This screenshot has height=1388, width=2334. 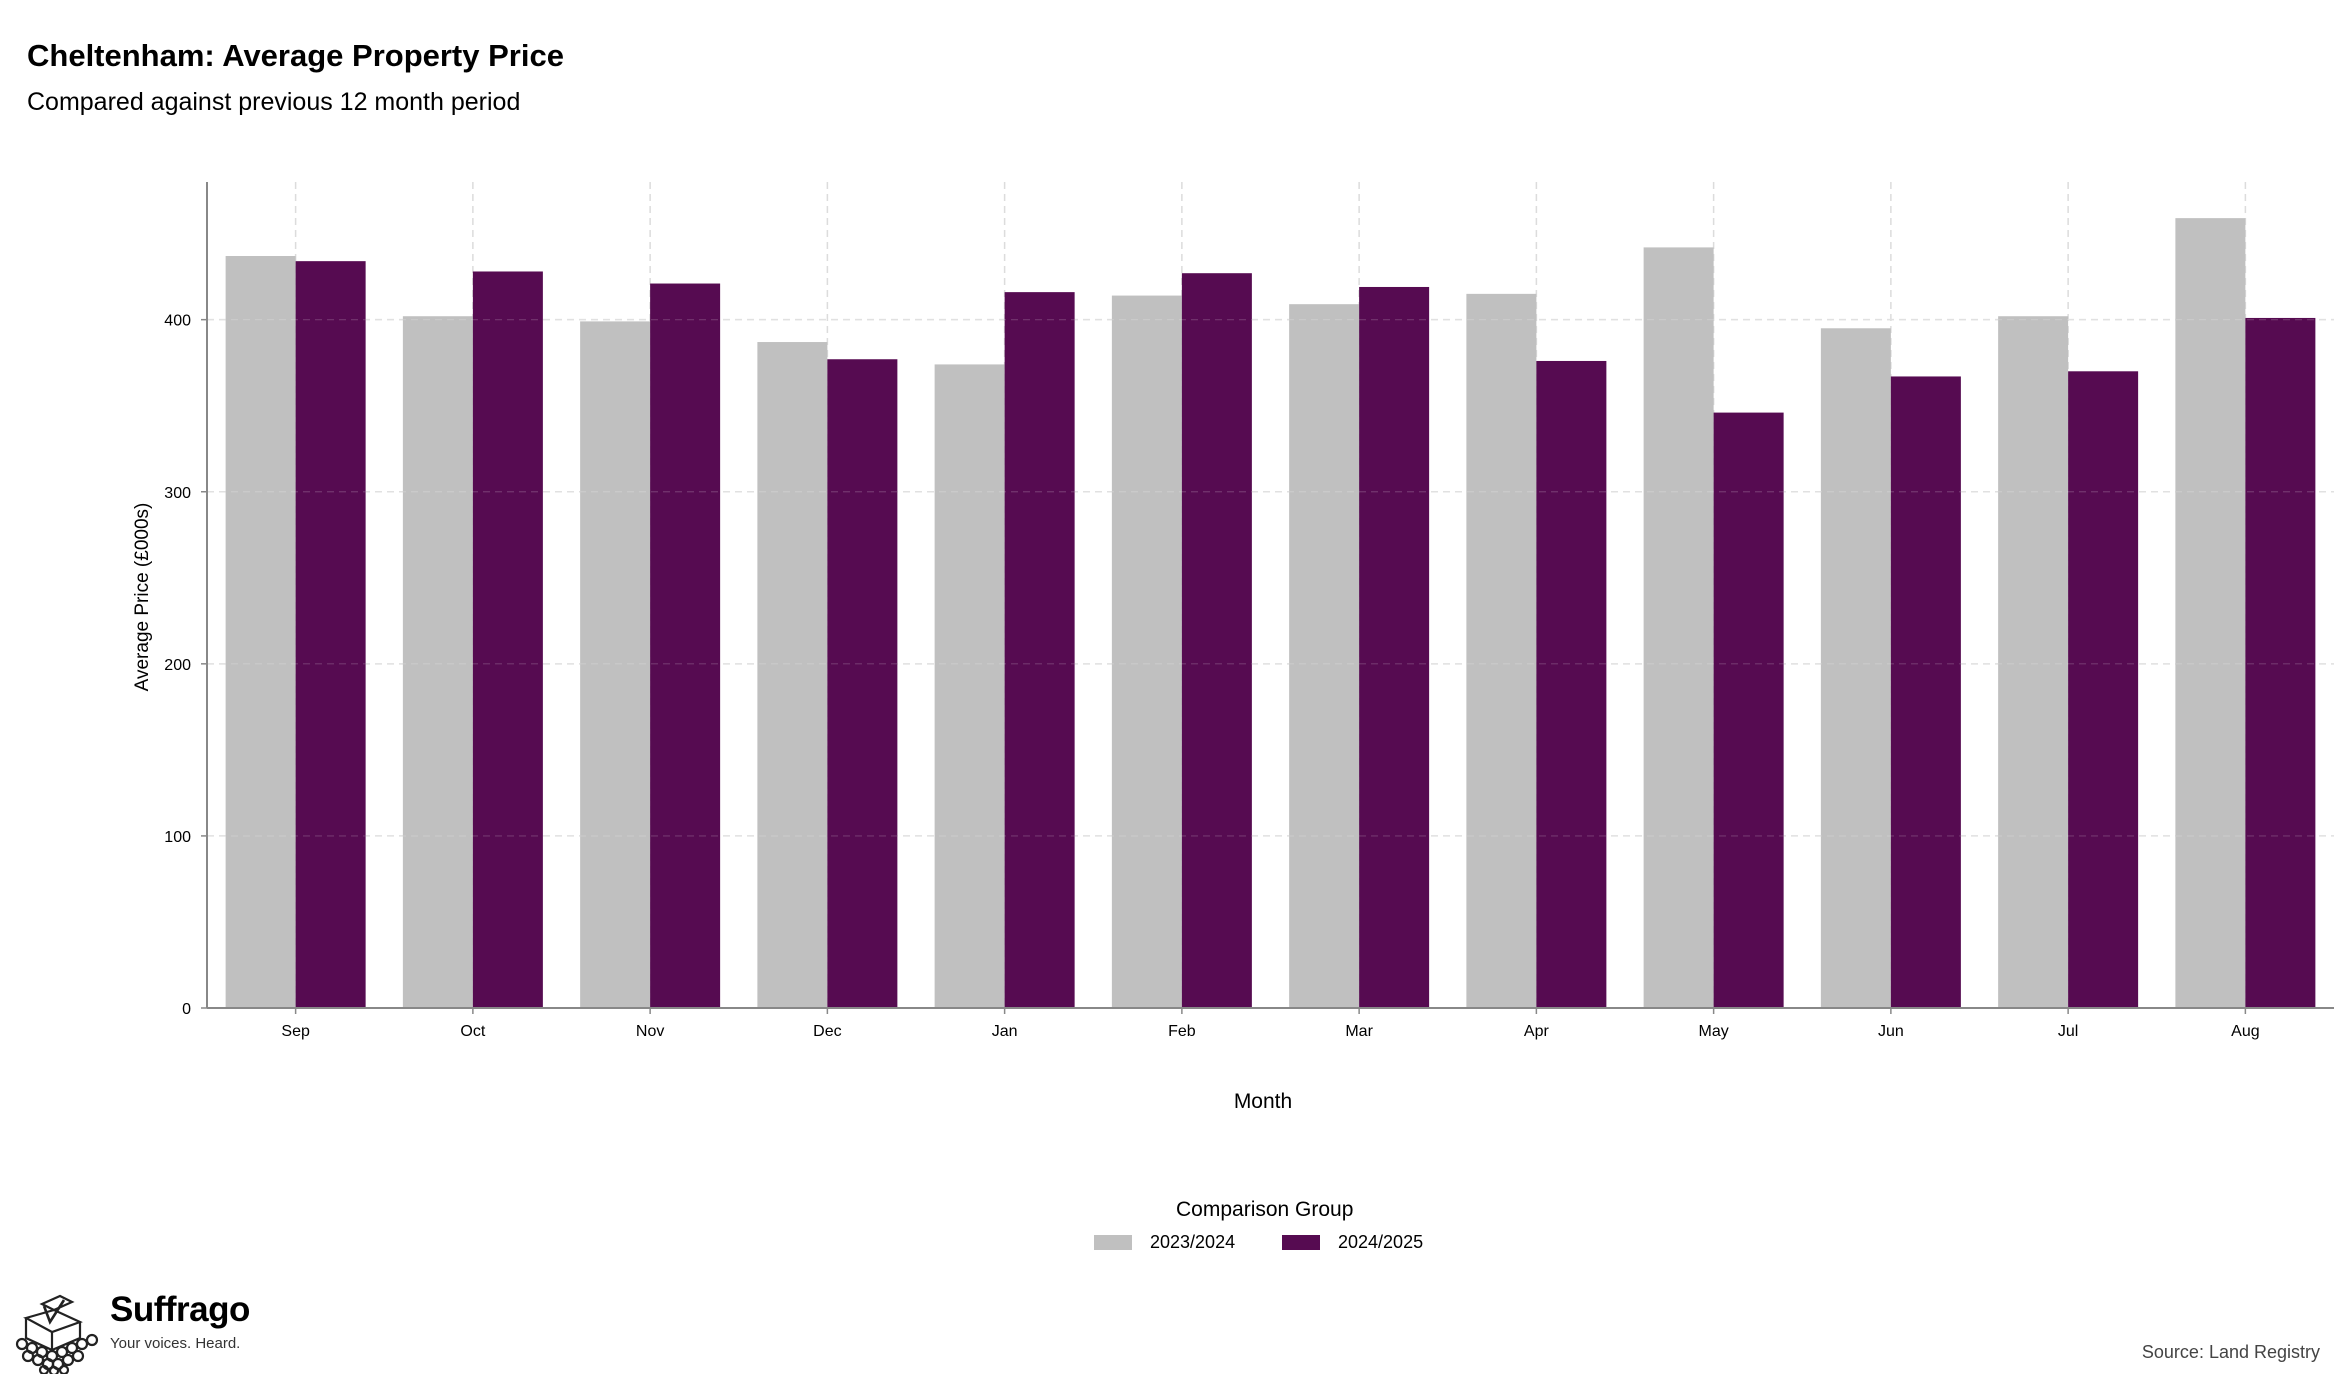 I want to click on bar-2024-2025-feb, so click(x=1216, y=640).